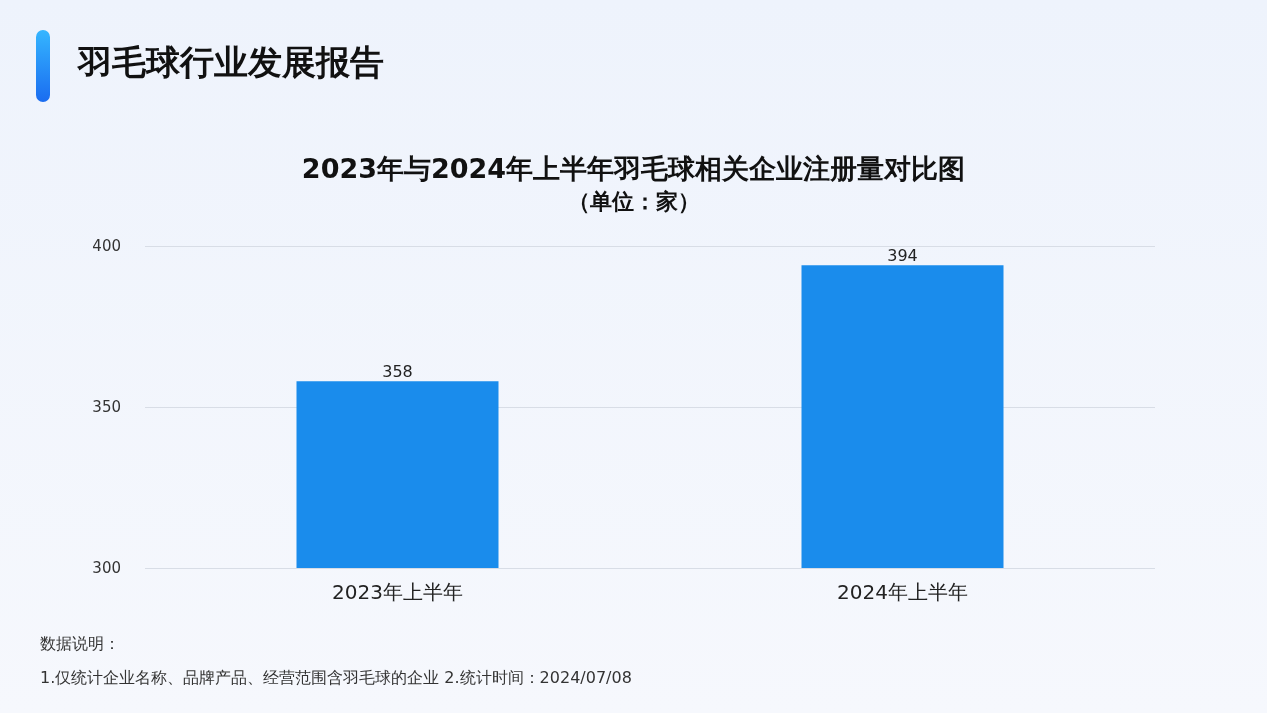  I want to click on chart-subtitle: （单位：家）, so click(633, 201).